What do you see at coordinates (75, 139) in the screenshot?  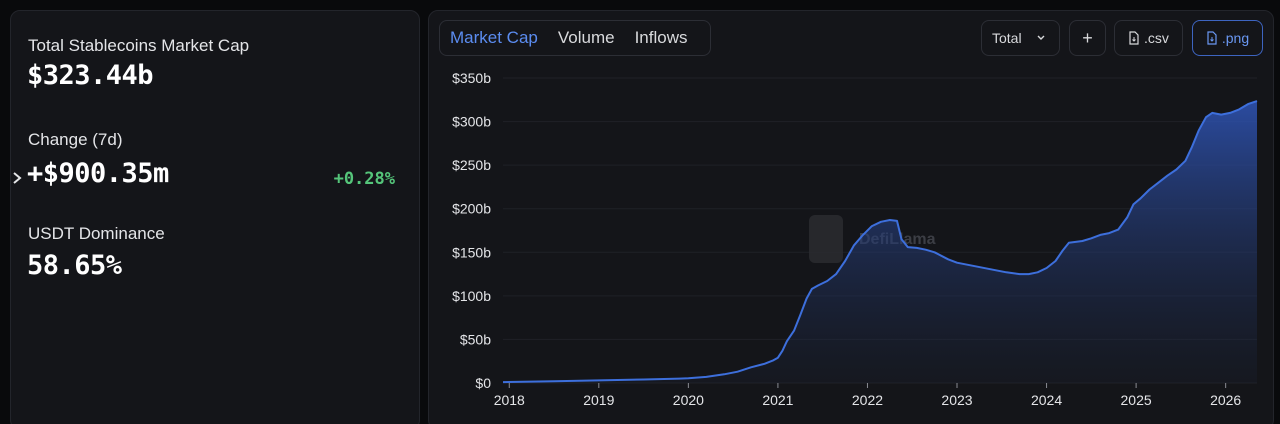 I see `change-label: Change (7d)` at bounding box center [75, 139].